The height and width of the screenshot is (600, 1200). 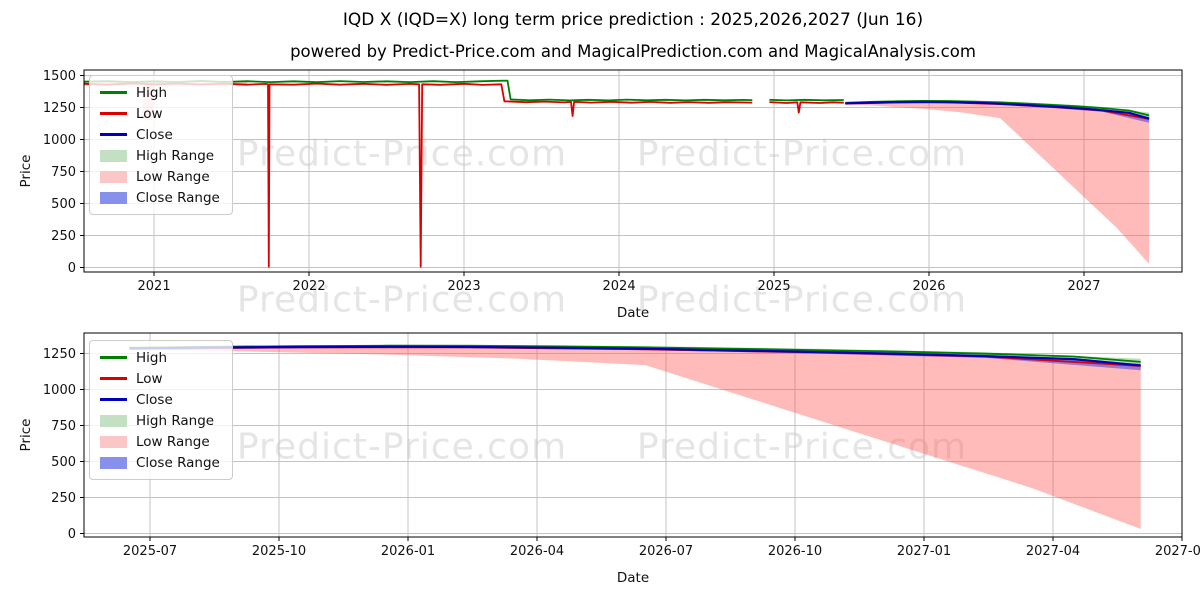 What do you see at coordinates (928, 286) in the screenshot?
I see `x-tick-label: 2026` at bounding box center [928, 286].